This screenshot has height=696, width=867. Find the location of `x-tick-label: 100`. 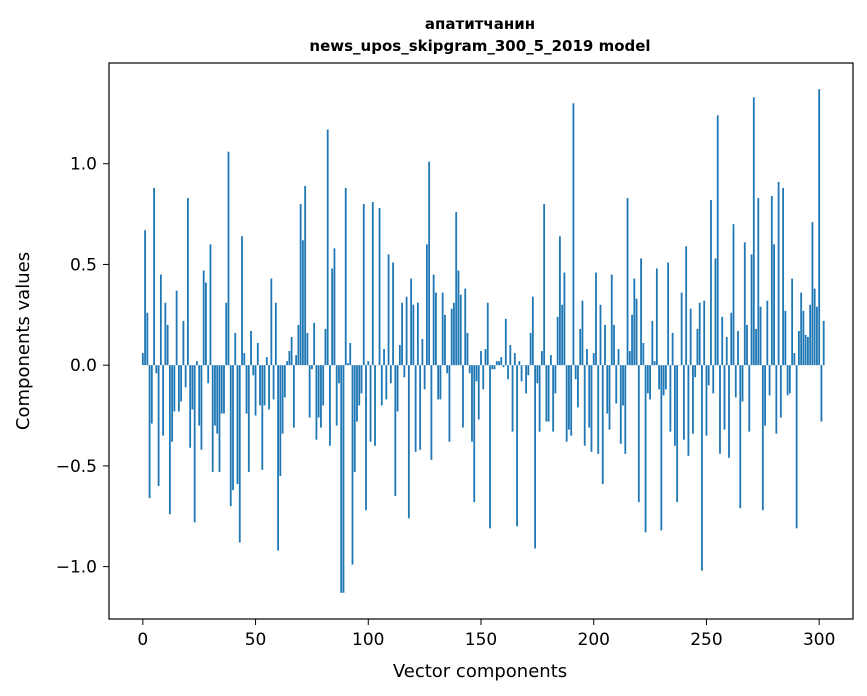

x-tick-label: 100 is located at coordinates (368, 640).